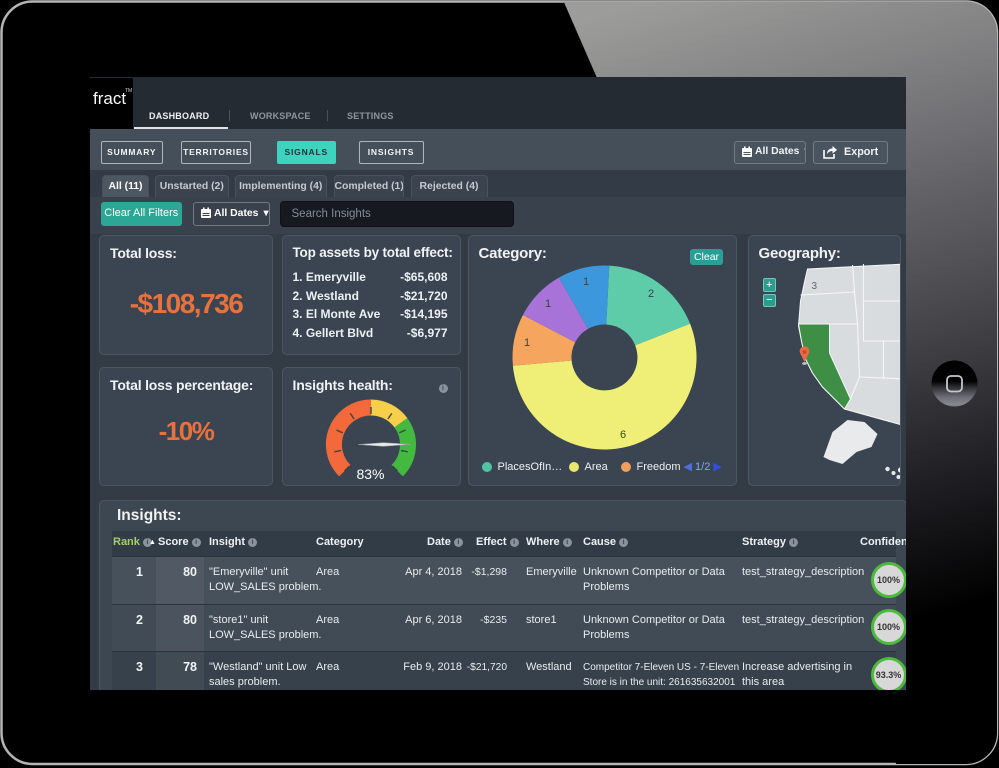 This screenshot has height=768, width=999. I want to click on svg-text: 6, so click(622, 435).